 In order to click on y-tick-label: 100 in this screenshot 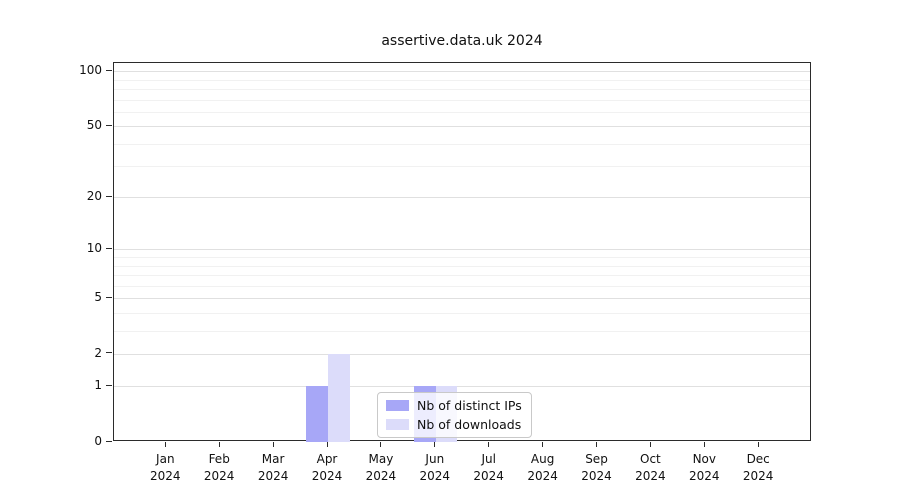, I will do `click(90, 70)`.